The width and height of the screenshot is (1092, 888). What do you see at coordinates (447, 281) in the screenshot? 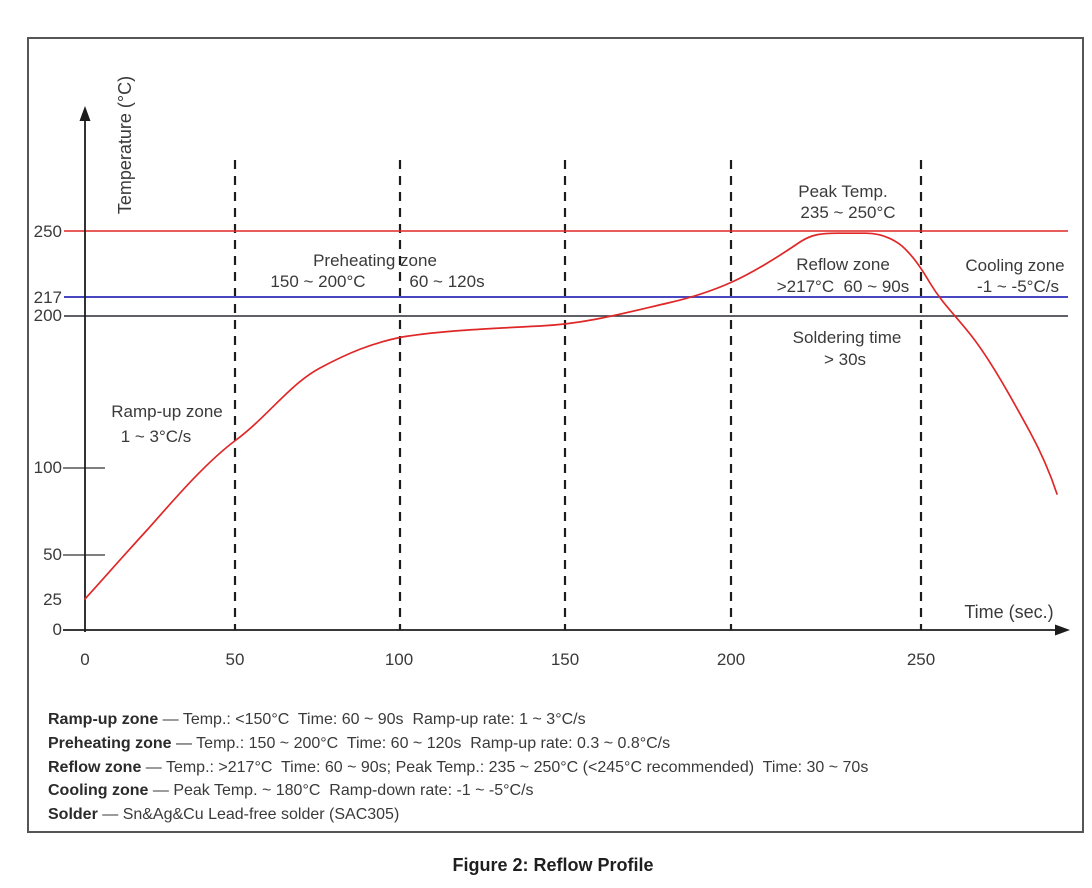
I see `preheating-time-label: 60 ~ 120s` at bounding box center [447, 281].